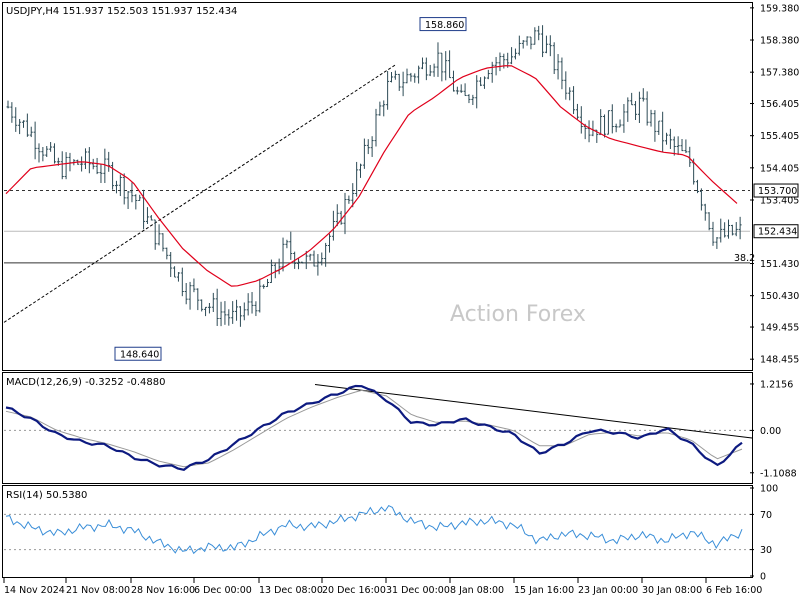 This screenshot has height=600, width=800. What do you see at coordinates (46, 495) in the screenshot?
I see `rsi-title: RSI(14) 50.5380` at bounding box center [46, 495].